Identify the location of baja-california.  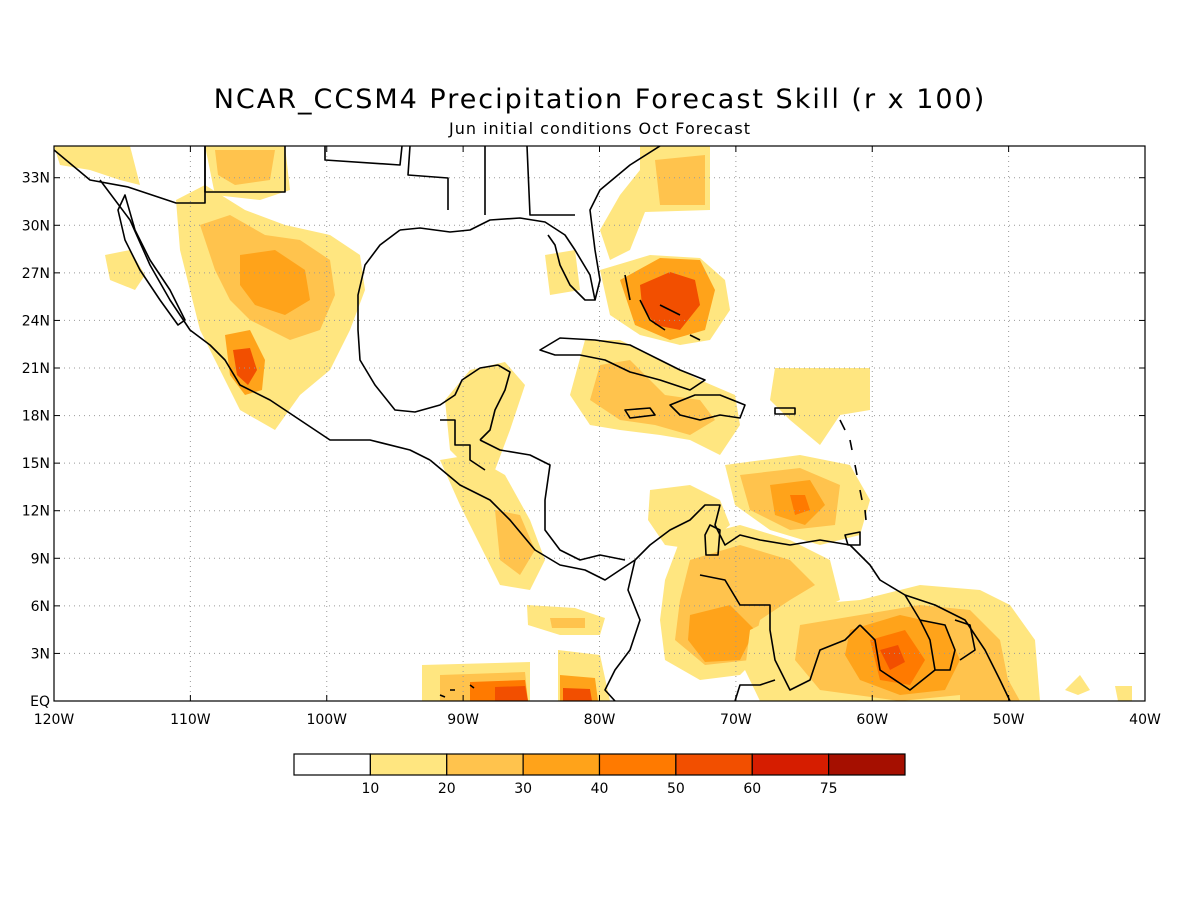
(151, 260).